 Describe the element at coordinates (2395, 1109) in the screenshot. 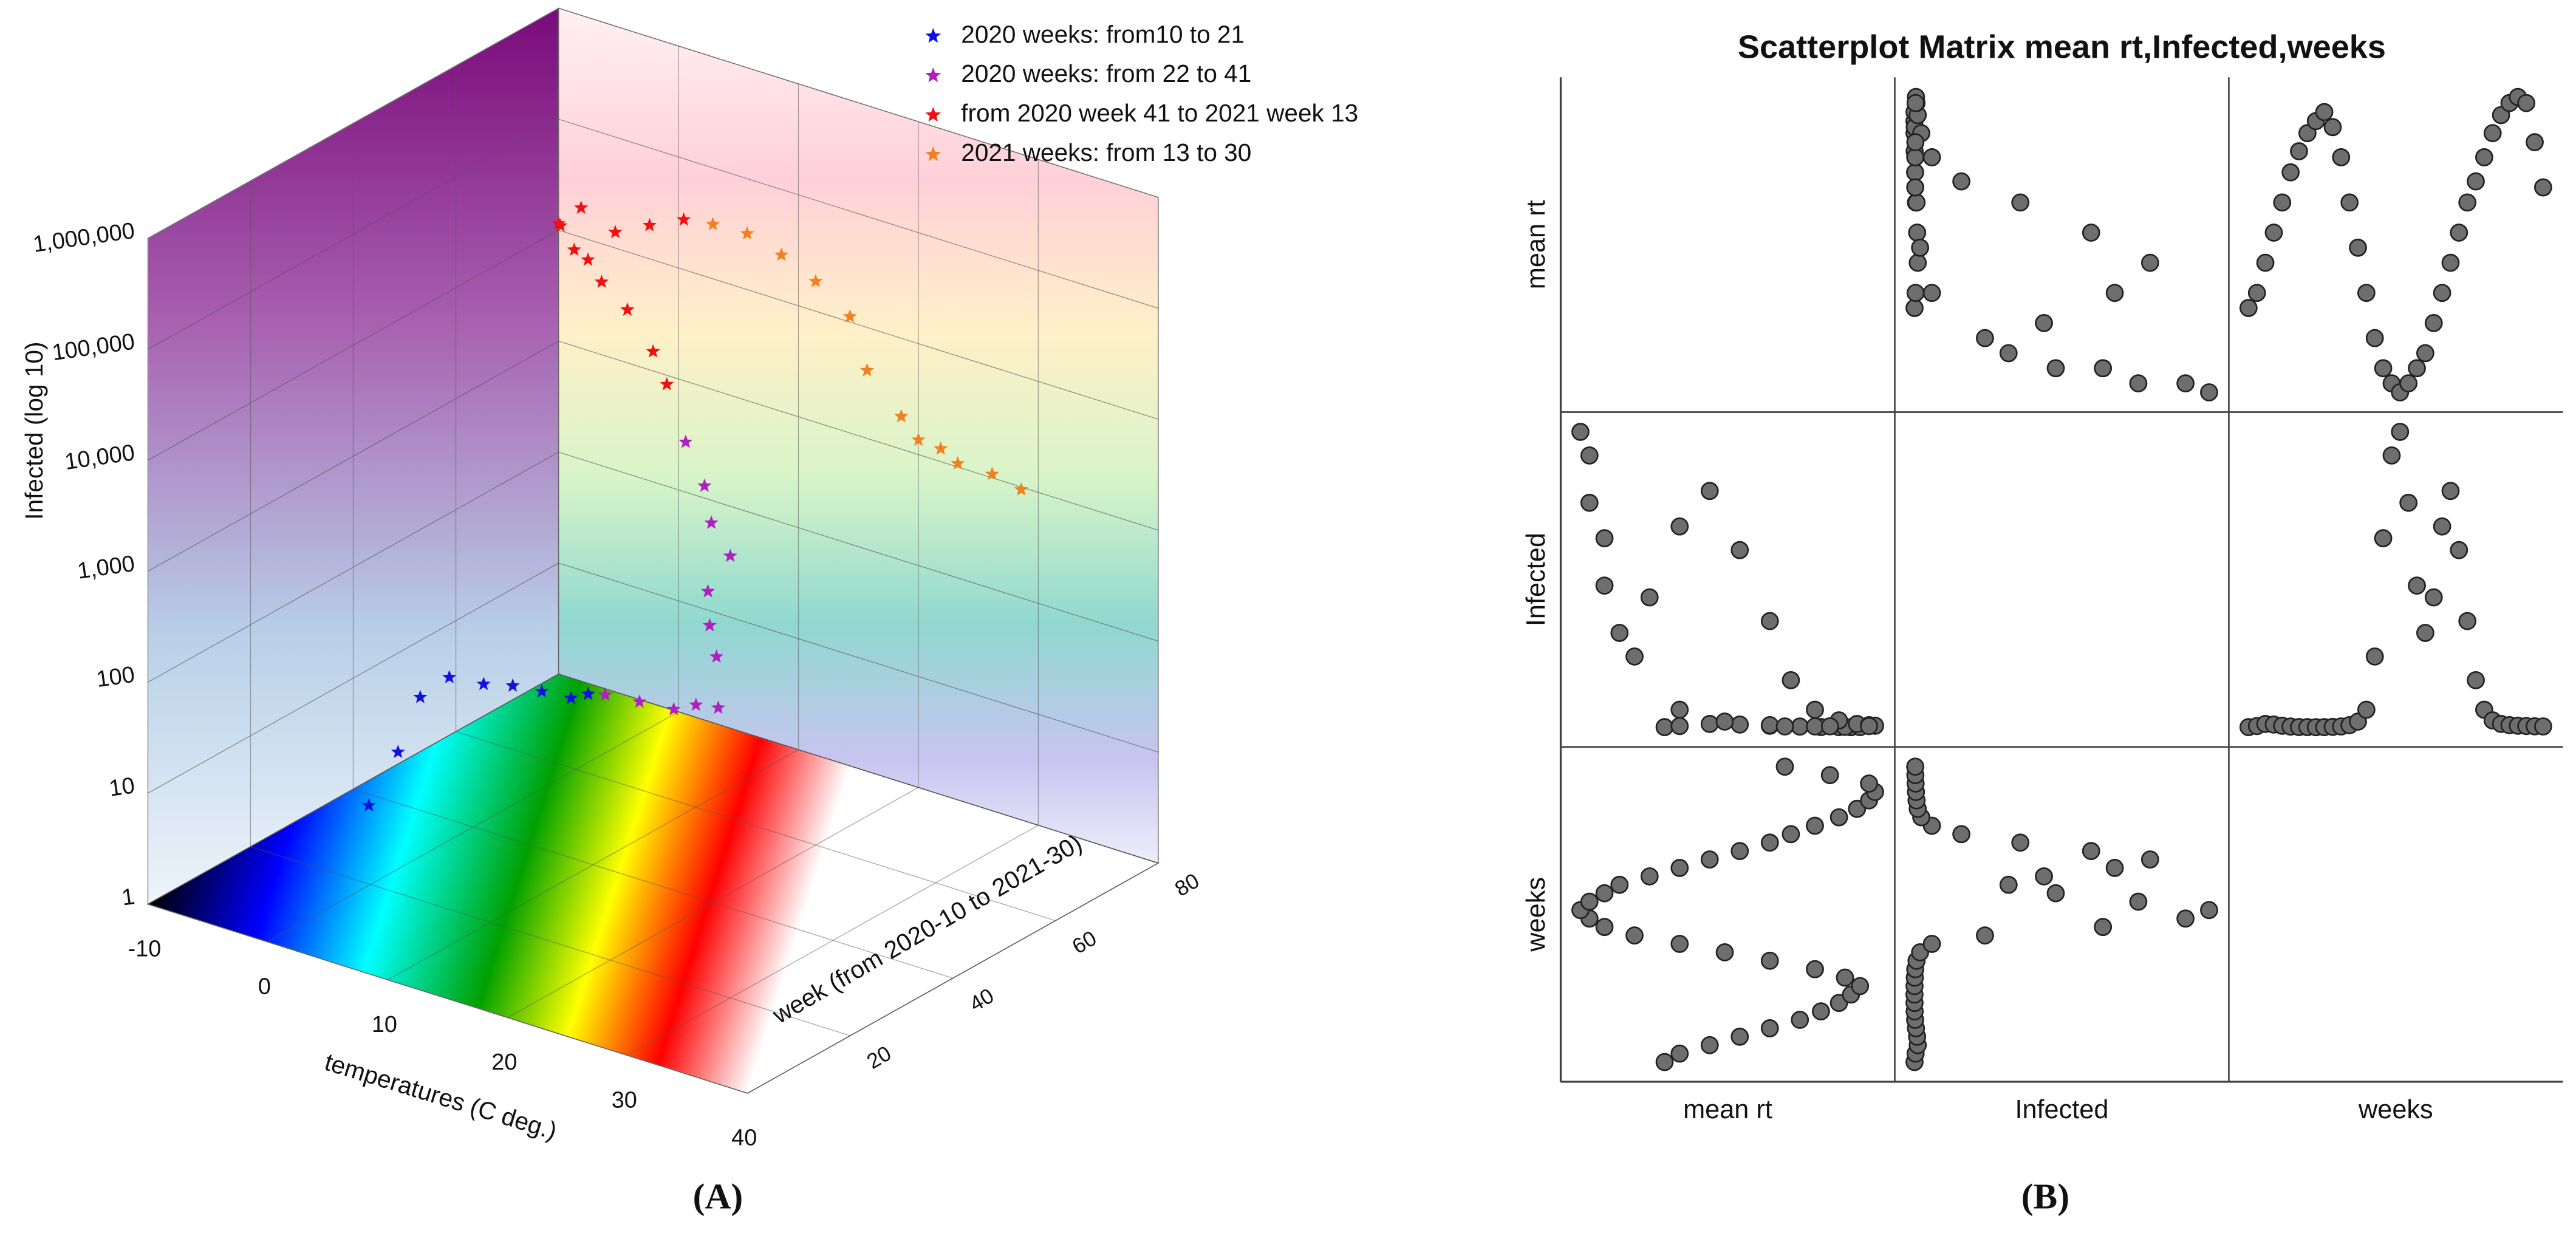

I see `column-label: weeks` at that location.